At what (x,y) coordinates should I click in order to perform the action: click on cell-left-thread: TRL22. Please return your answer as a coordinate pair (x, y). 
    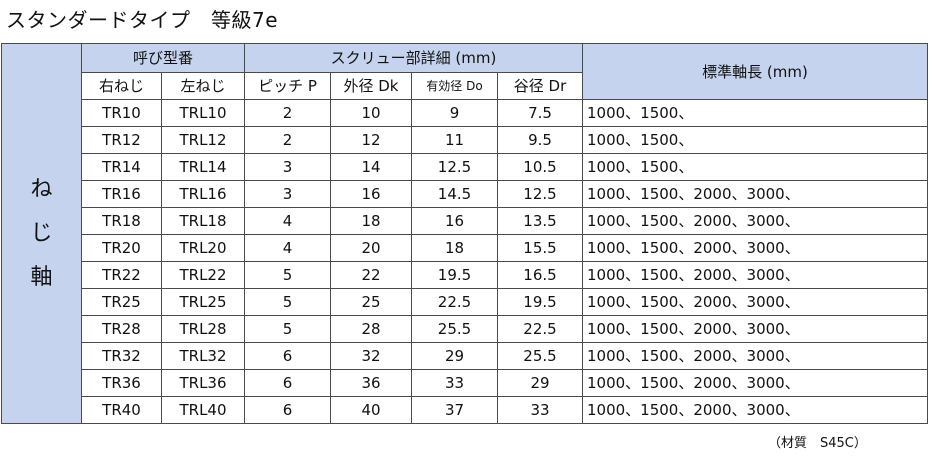
    Looking at the image, I should click on (203, 275).